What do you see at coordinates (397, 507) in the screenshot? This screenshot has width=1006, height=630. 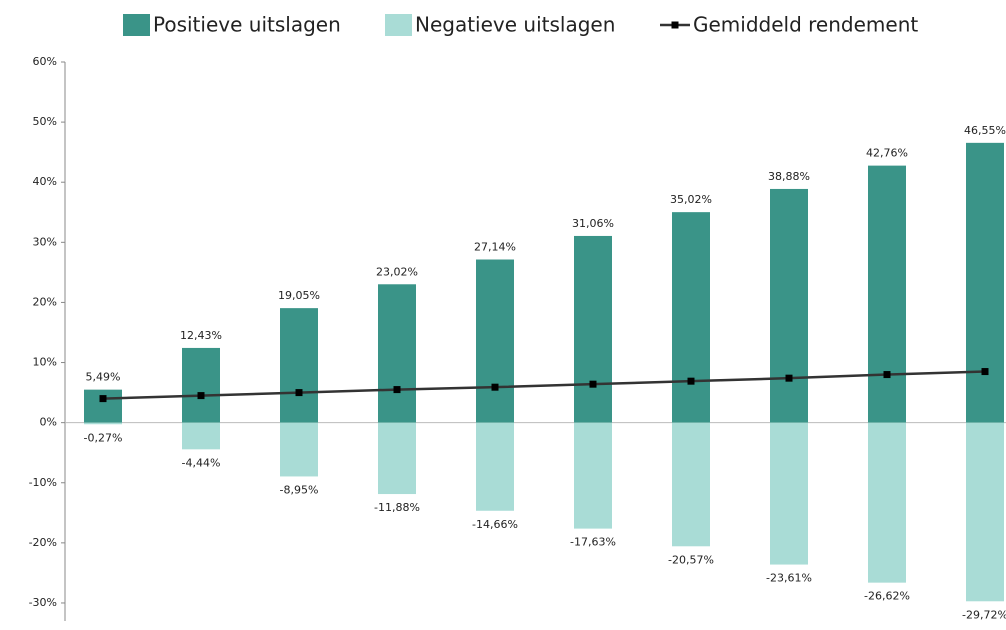 I see `data-label: -11,88%` at bounding box center [397, 507].